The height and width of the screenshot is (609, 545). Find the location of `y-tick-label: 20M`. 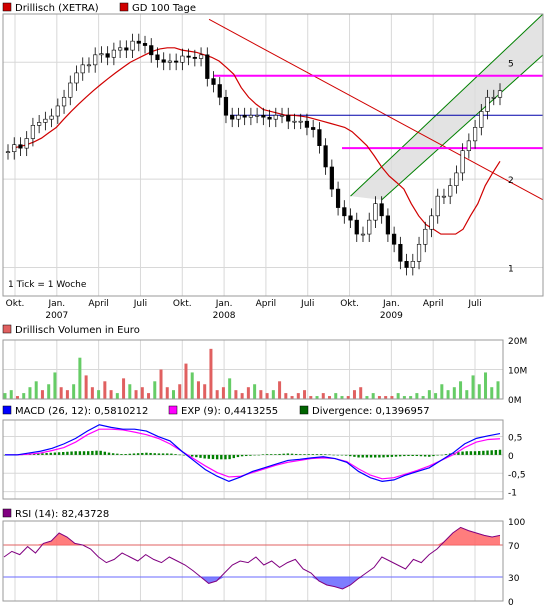

y-tick-label: 20M is located at coordinates (517, 342).